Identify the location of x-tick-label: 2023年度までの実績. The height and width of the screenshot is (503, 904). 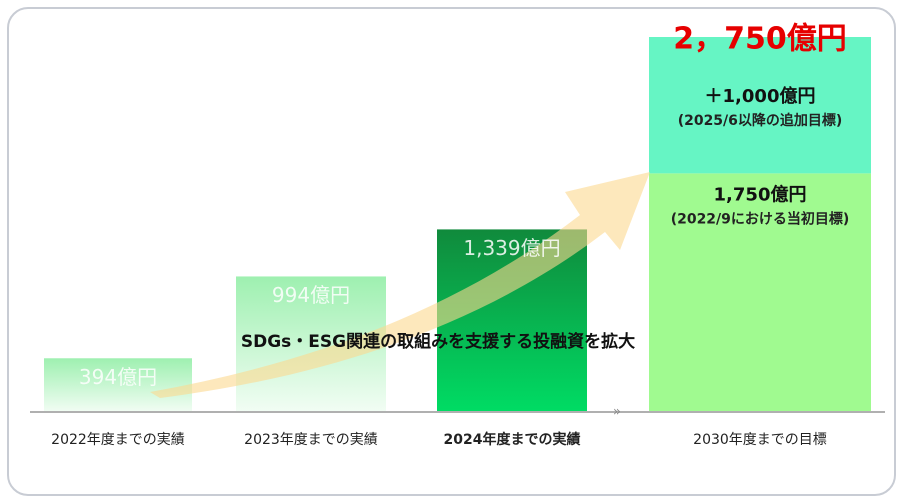
(311, 440).